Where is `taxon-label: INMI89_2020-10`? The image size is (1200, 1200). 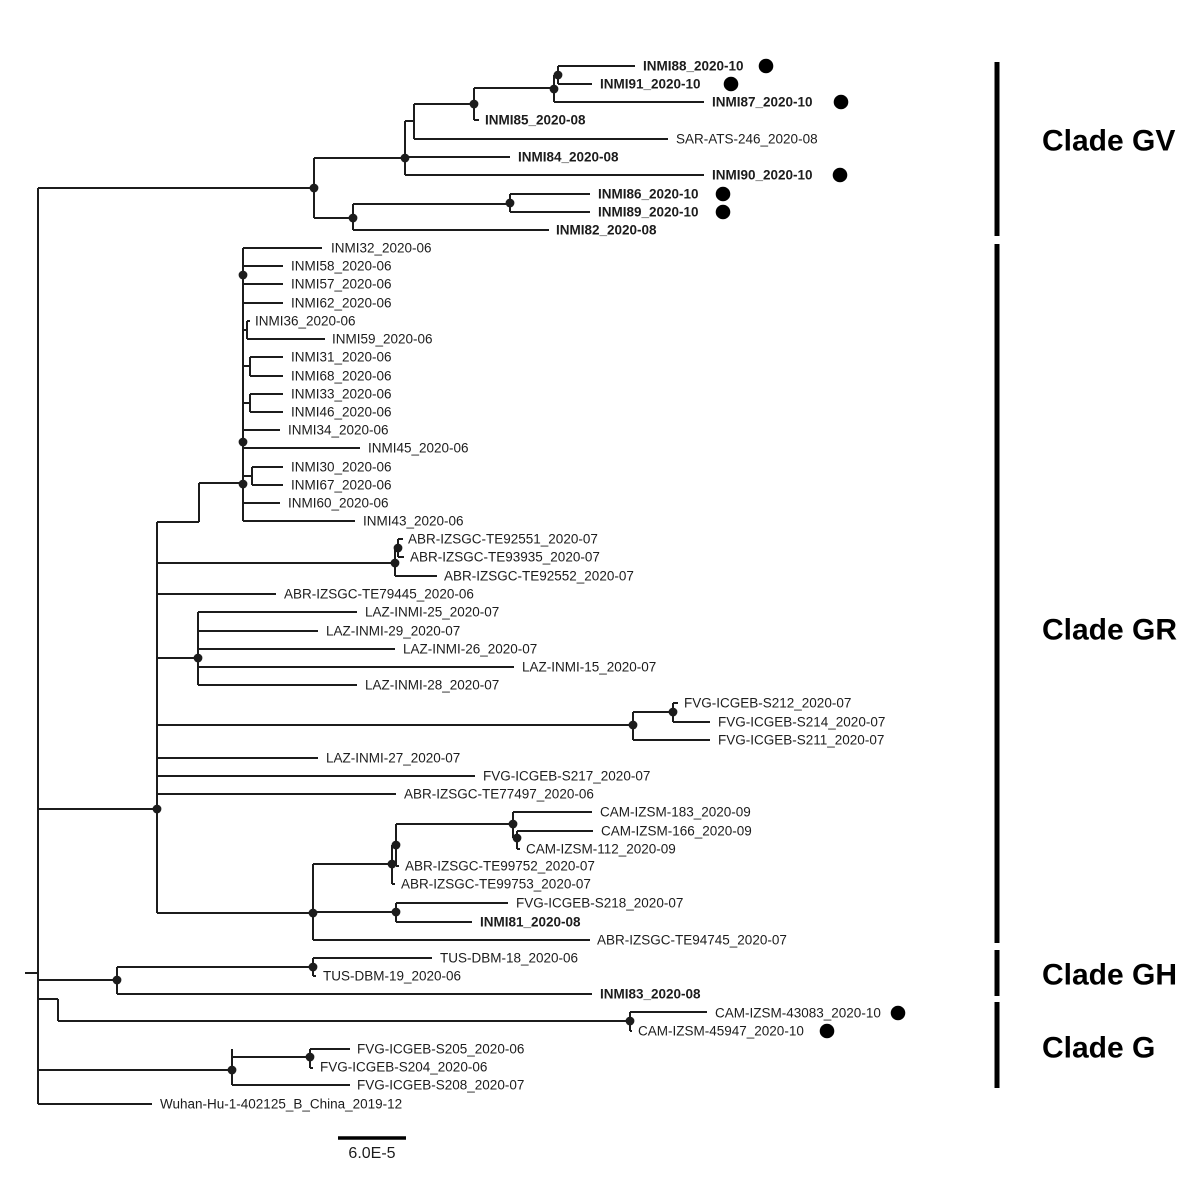
taxon-label: INMI89_2020-10 is located at coordinates (648, 212).